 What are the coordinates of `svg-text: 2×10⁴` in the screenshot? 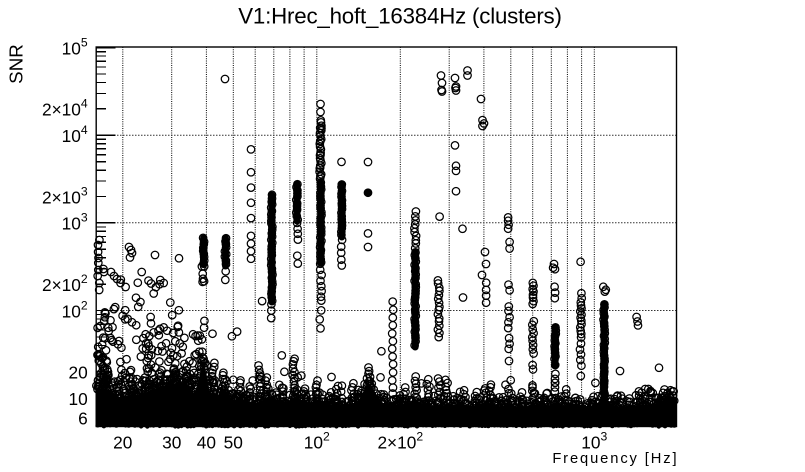 It's located at (65, 108).